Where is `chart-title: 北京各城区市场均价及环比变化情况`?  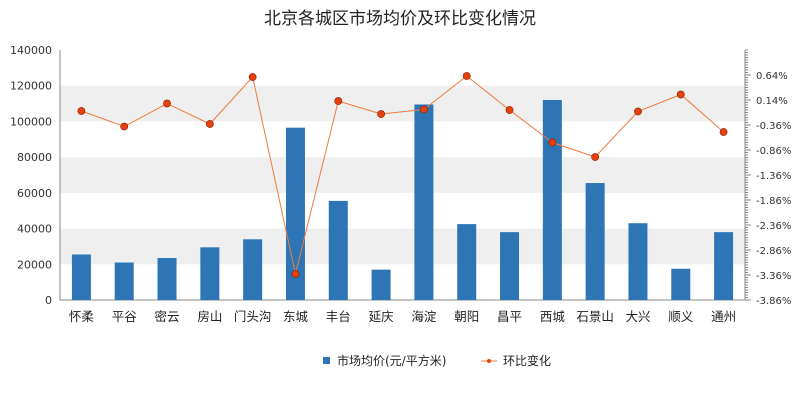
chart-title: 北京各城区市场均价及环比变化情况 is located at coordinates (400, 19).